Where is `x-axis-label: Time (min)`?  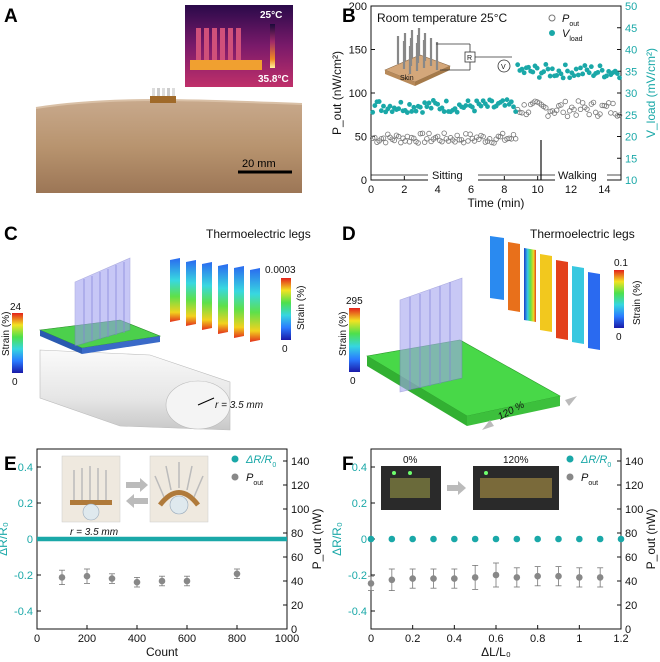 x-axis-label: Time (min) is located at coordinates (496, 203).